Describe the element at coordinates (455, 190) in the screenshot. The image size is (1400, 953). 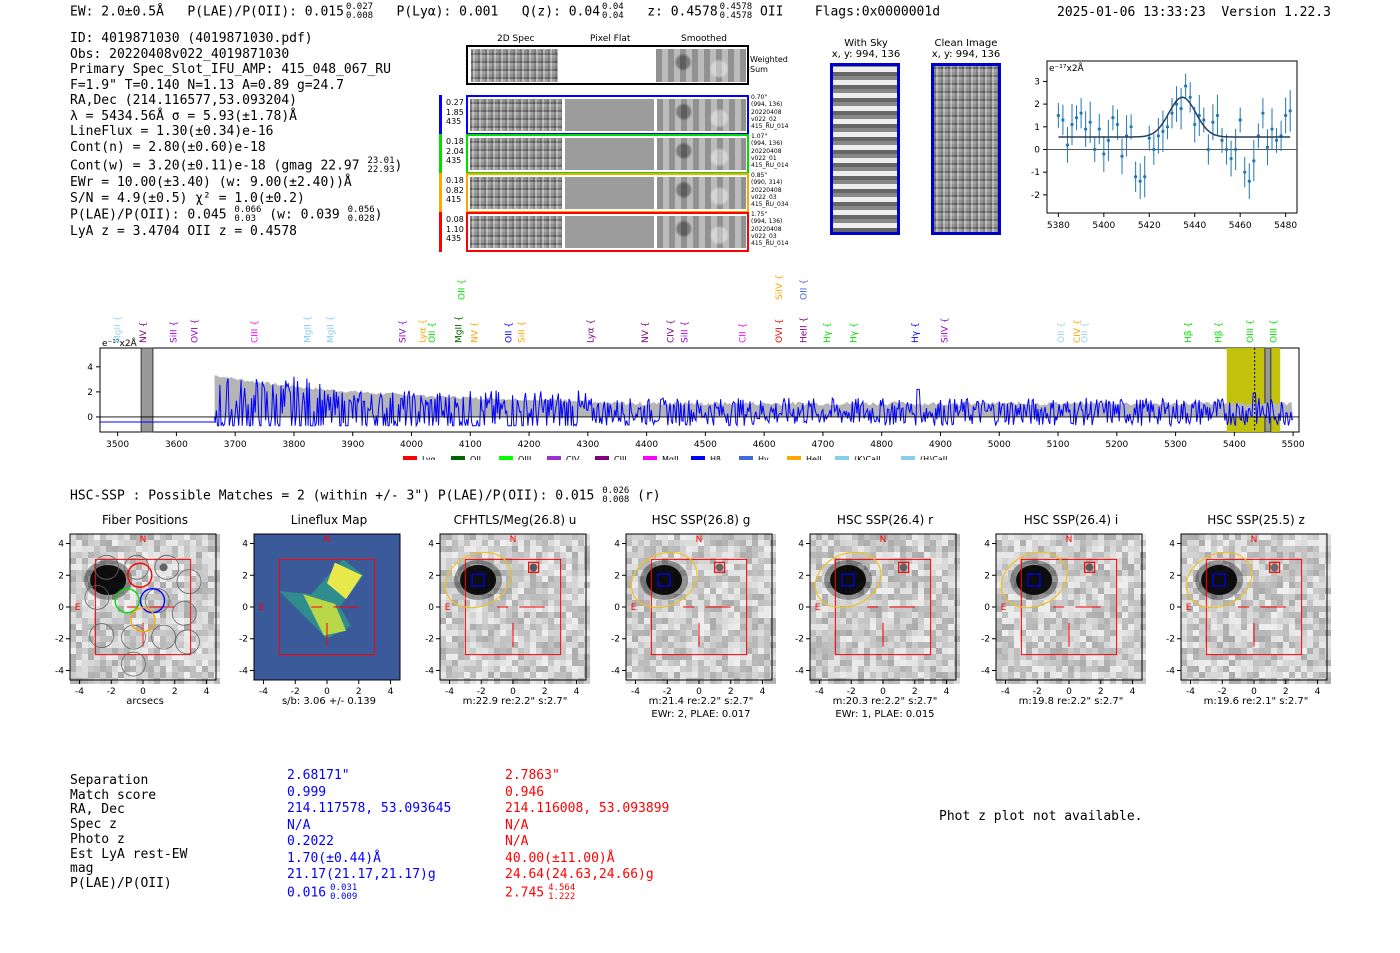
I see `cutout-left-value: 0.82` at that location.